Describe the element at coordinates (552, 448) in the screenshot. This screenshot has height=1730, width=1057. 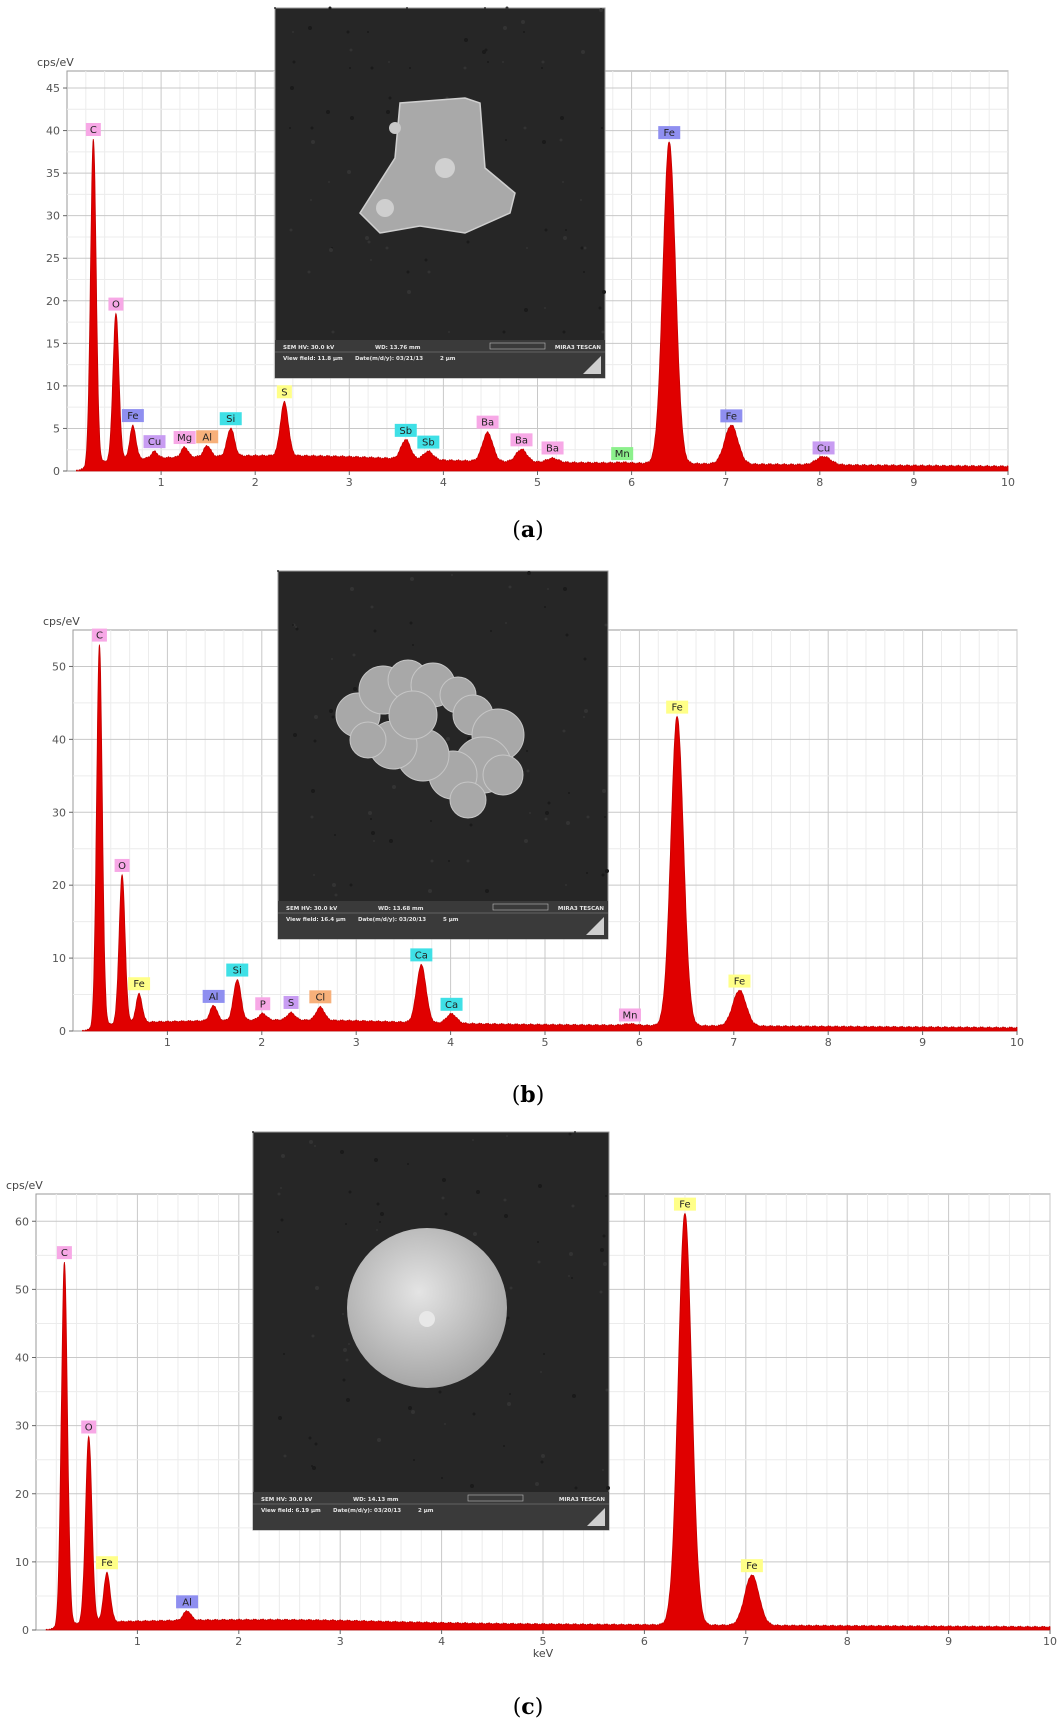
I see `peak-label-text: Ba` at that location.